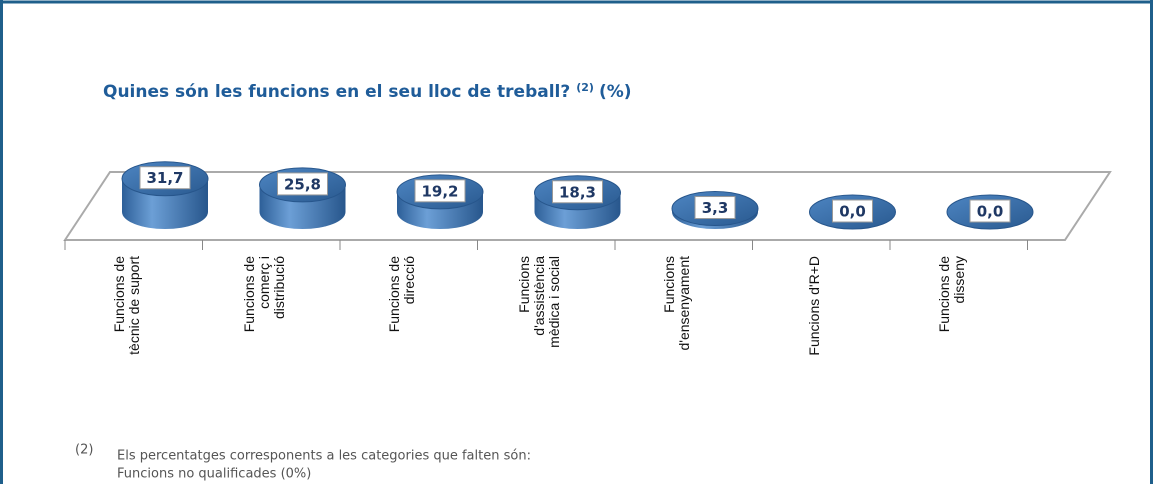 The image size is (1153, 484). I want to click on x-tick-label: direcció, so click(409, 280).